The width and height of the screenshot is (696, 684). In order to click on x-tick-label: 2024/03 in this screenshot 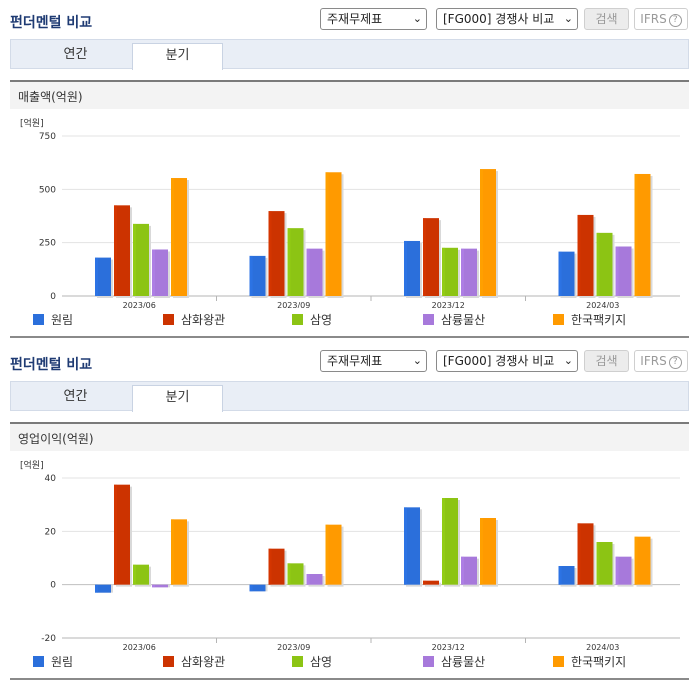, I will do `click(602, 304)`.